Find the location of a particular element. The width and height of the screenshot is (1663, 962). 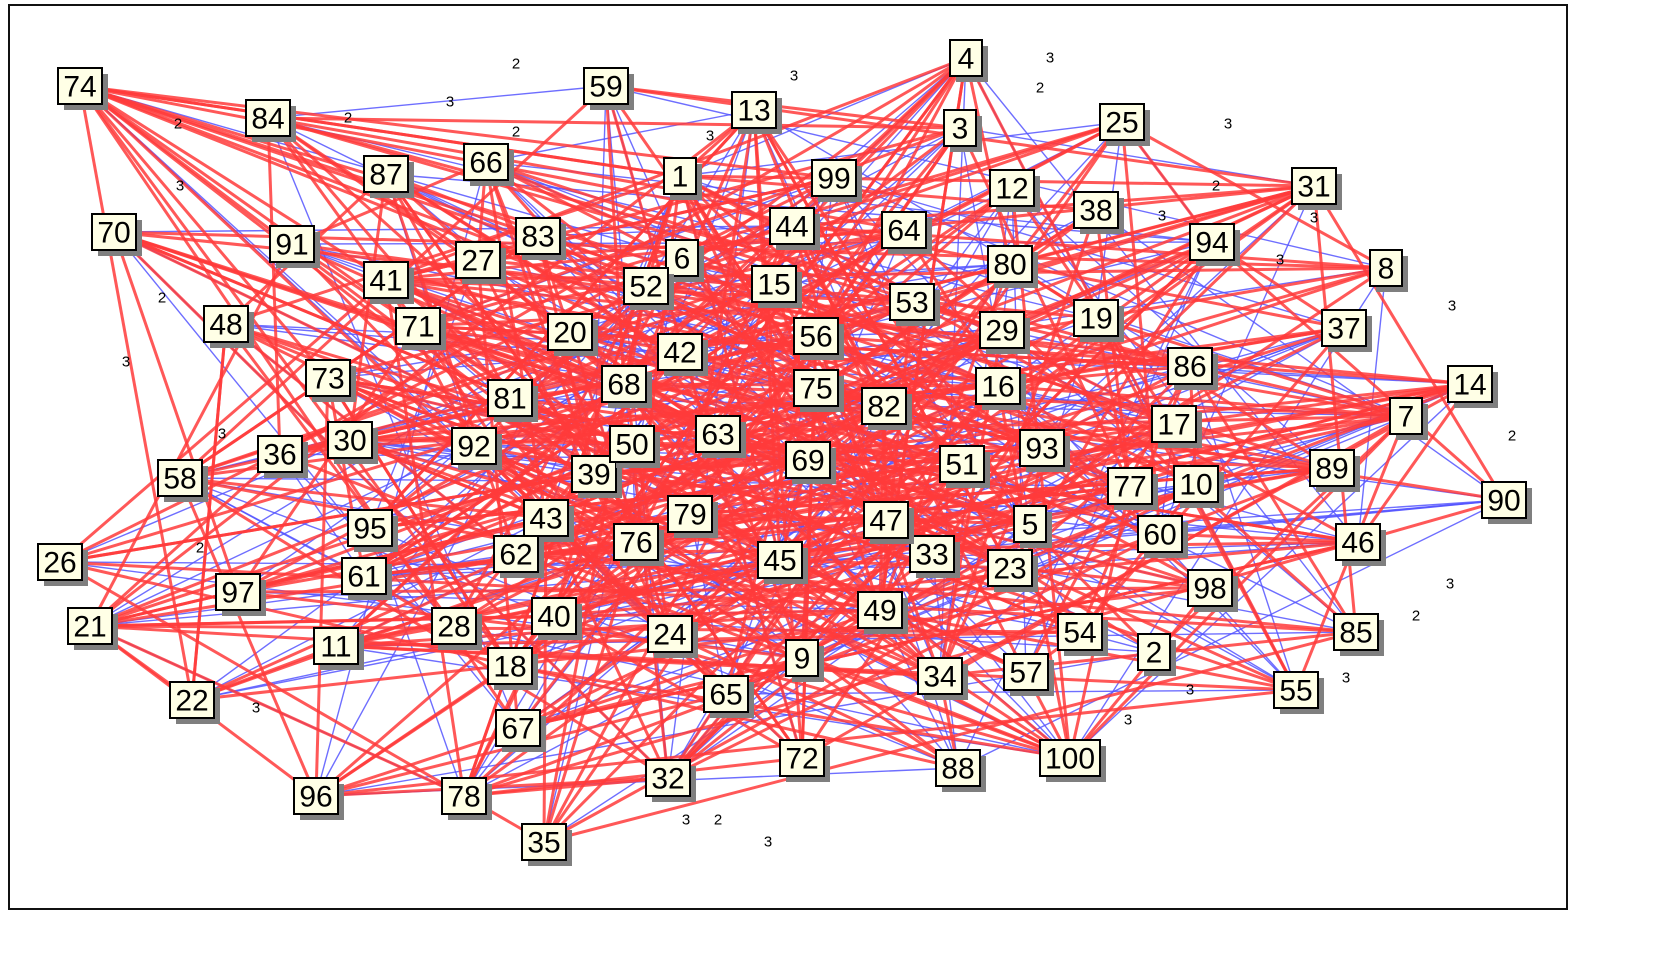

graph-node: 16 is located at coordinates (1000, 388).